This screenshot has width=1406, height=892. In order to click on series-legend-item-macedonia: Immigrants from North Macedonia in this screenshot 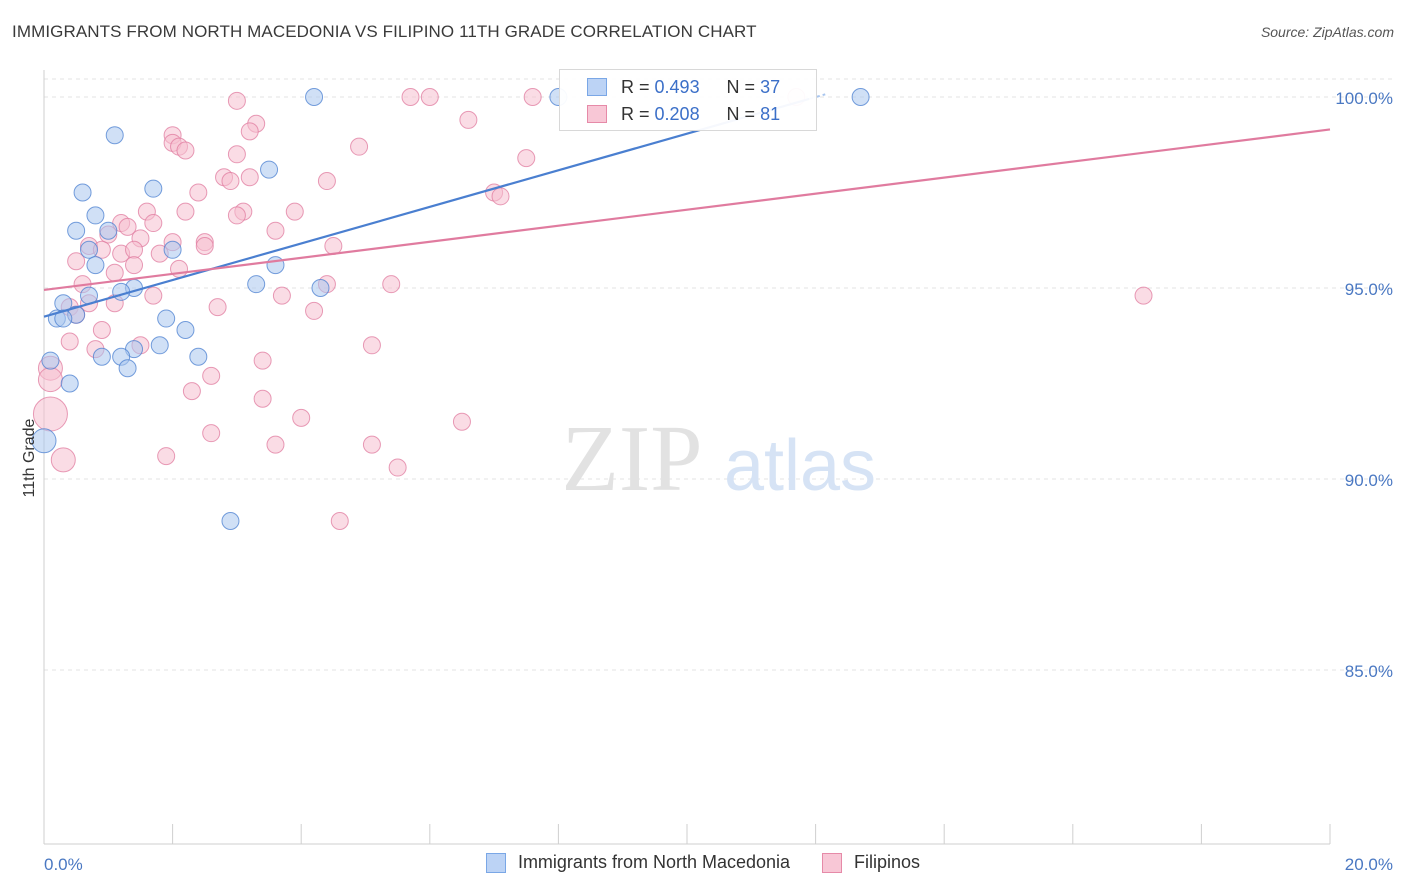, I will do `click(638, 862)`.